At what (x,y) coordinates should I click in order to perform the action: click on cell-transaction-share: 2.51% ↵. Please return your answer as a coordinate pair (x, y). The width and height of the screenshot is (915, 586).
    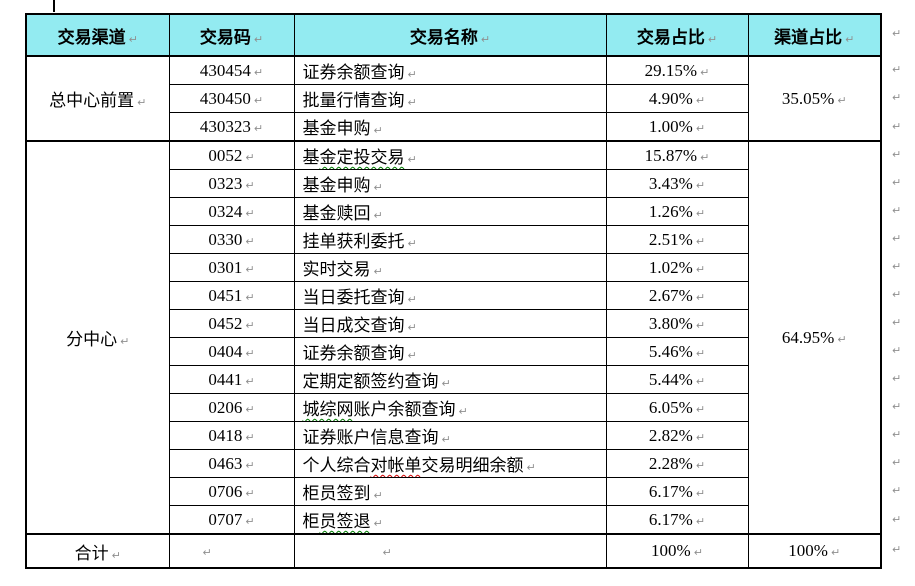
    Looking at the image, I should click on (677, 239).